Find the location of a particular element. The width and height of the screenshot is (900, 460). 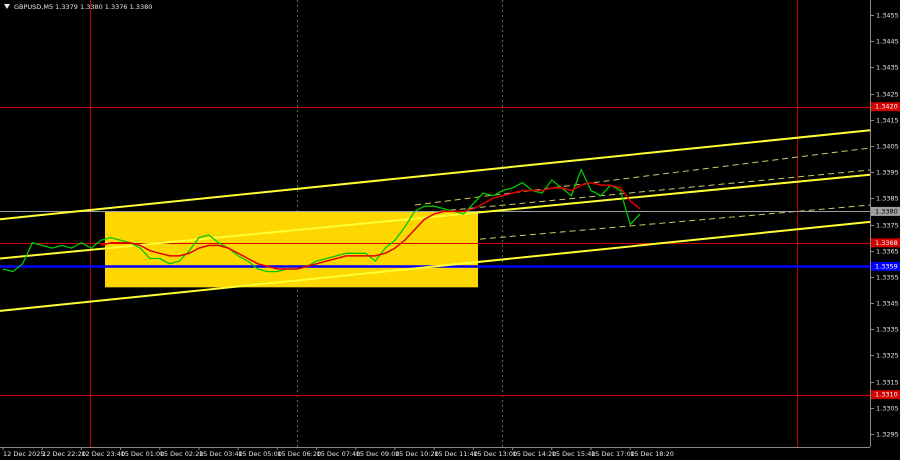

y-tick-label: 1.3365 is located at coordinates (887, 252).